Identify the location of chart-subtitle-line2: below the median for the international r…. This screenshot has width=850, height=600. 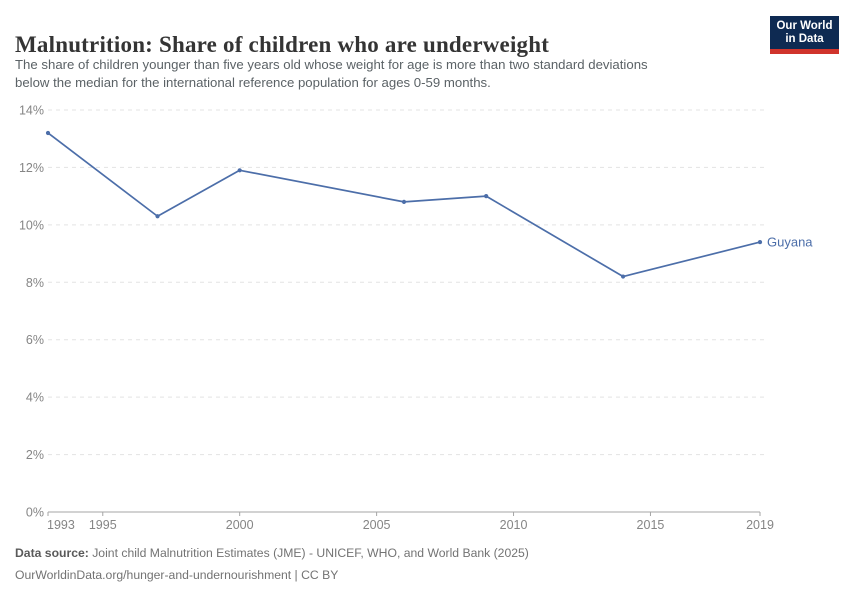
(253, 82).